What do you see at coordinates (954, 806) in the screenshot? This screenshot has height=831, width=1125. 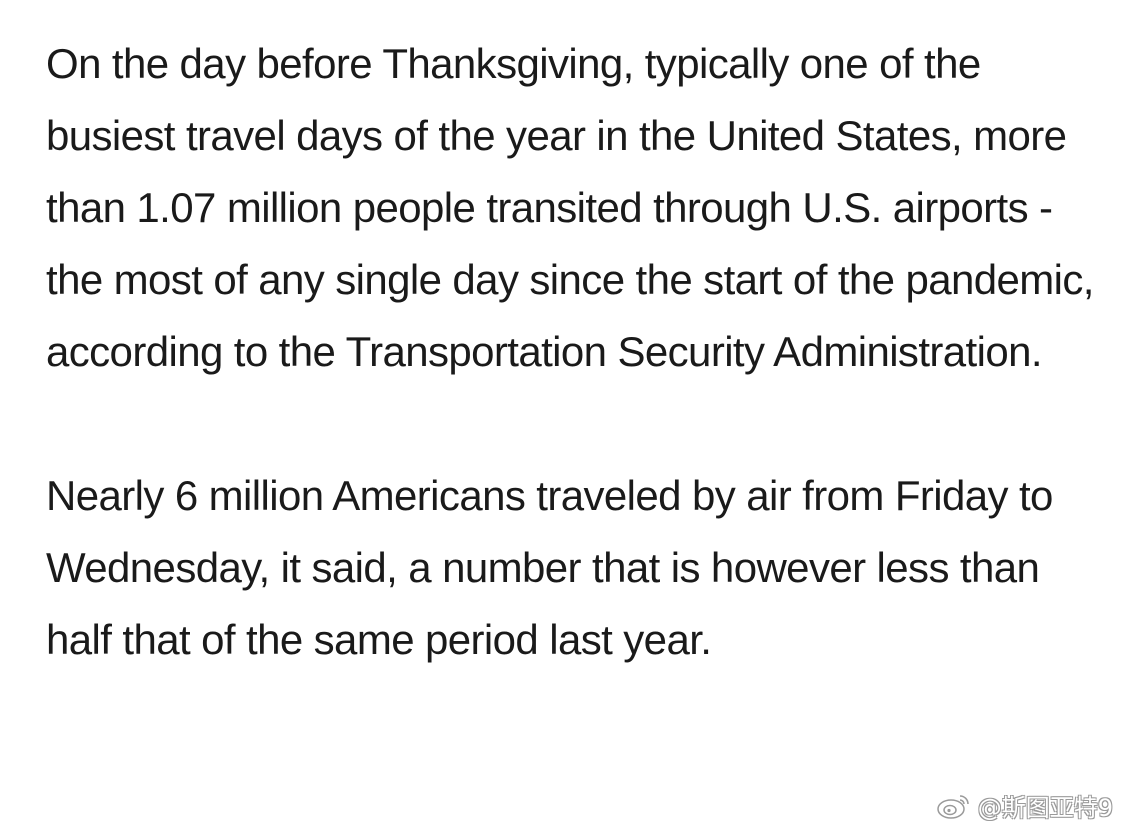 I see `weibo-logo-icon` at bounding box center [954, 806].